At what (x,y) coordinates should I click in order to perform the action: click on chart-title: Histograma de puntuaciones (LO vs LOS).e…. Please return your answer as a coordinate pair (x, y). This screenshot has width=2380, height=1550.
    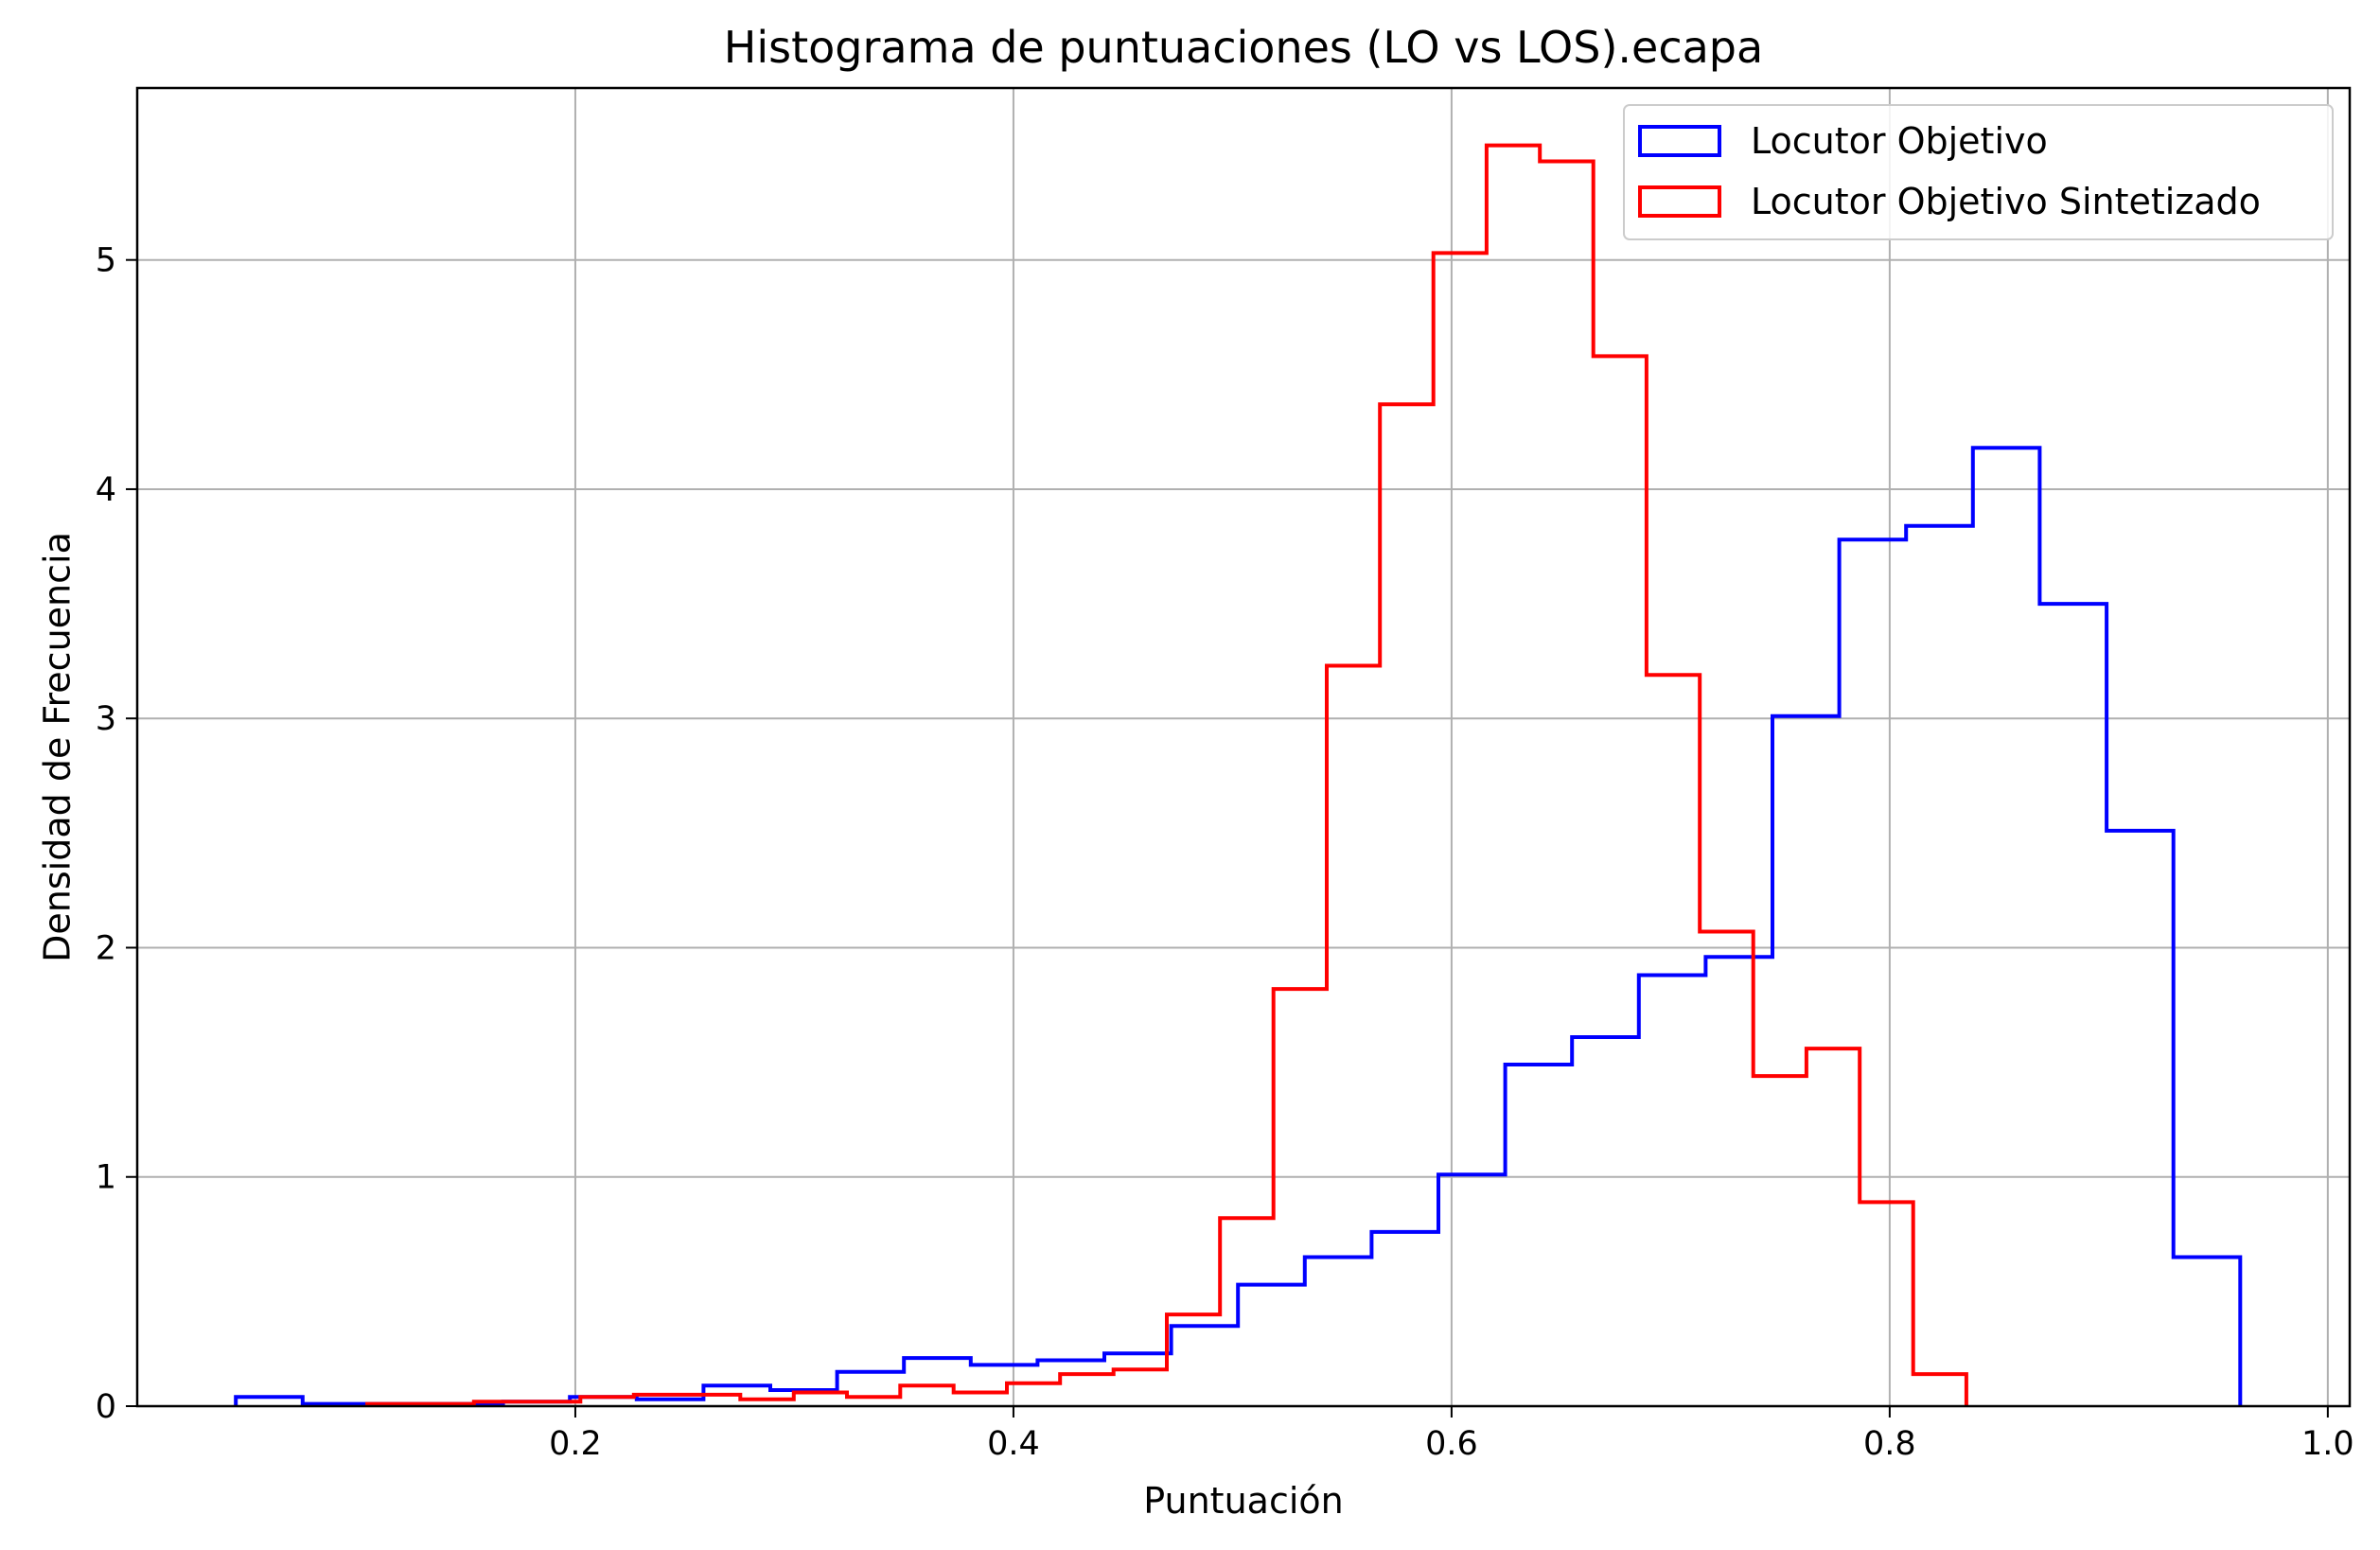
    Looking at the image, I should click on (1243, 48).